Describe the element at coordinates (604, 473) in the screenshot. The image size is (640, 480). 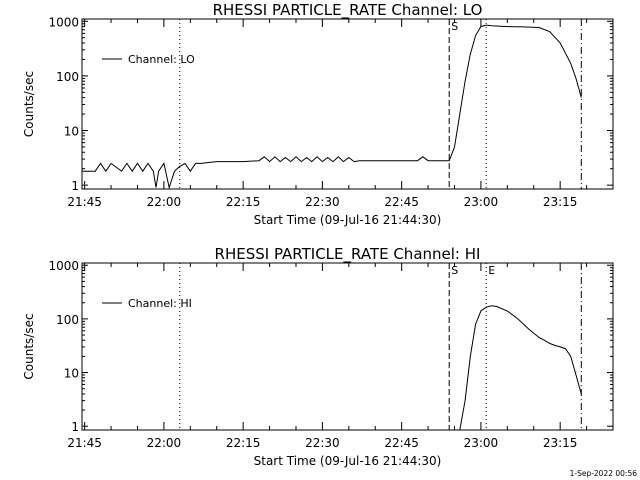
I see `footer-timestamp: 1-Sep-2022 00:56` at that location.